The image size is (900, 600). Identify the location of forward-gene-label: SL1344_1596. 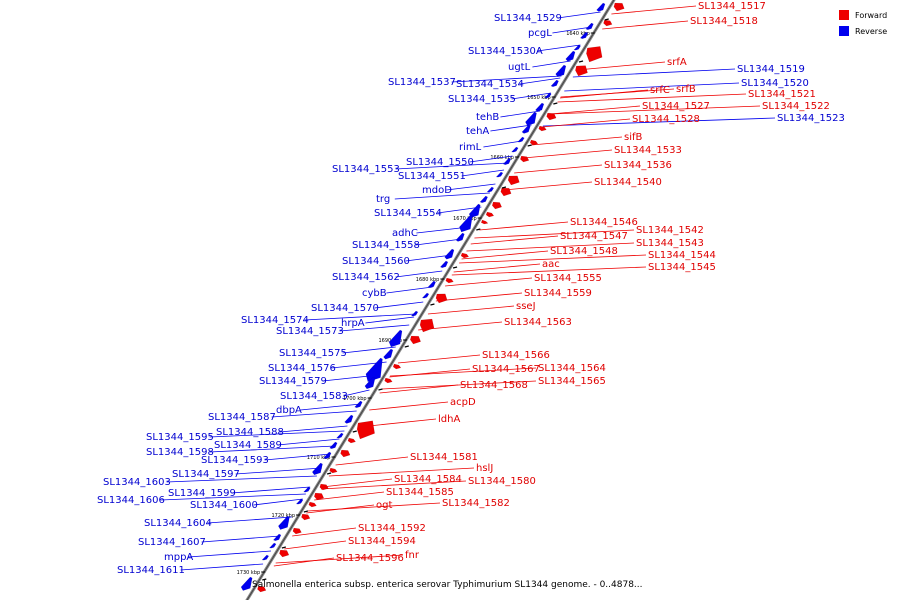
(370, 558).